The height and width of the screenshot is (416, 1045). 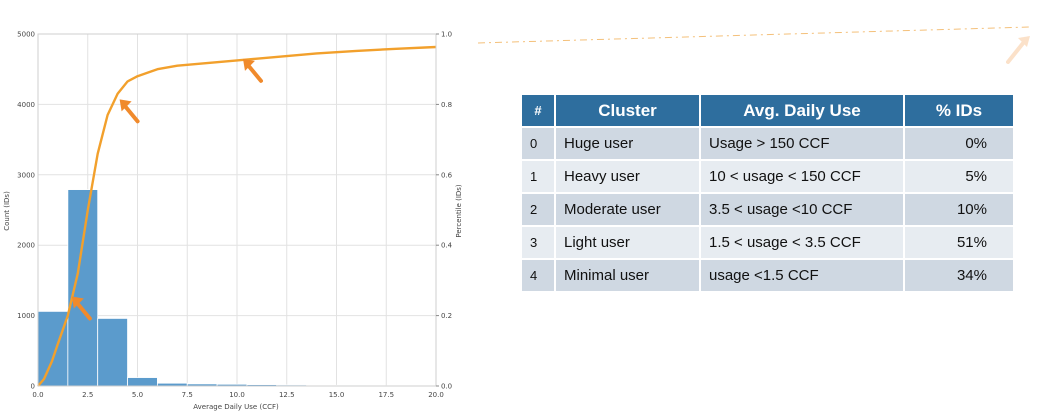 I want to click on y-tick-label: 5000, so click(x=26, y=35).